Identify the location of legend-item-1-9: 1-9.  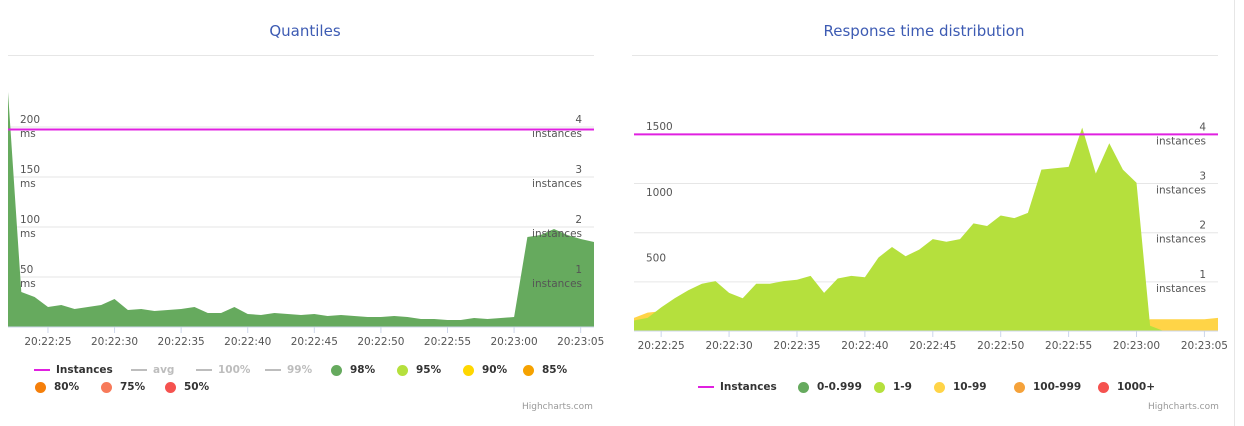
(893, 387).